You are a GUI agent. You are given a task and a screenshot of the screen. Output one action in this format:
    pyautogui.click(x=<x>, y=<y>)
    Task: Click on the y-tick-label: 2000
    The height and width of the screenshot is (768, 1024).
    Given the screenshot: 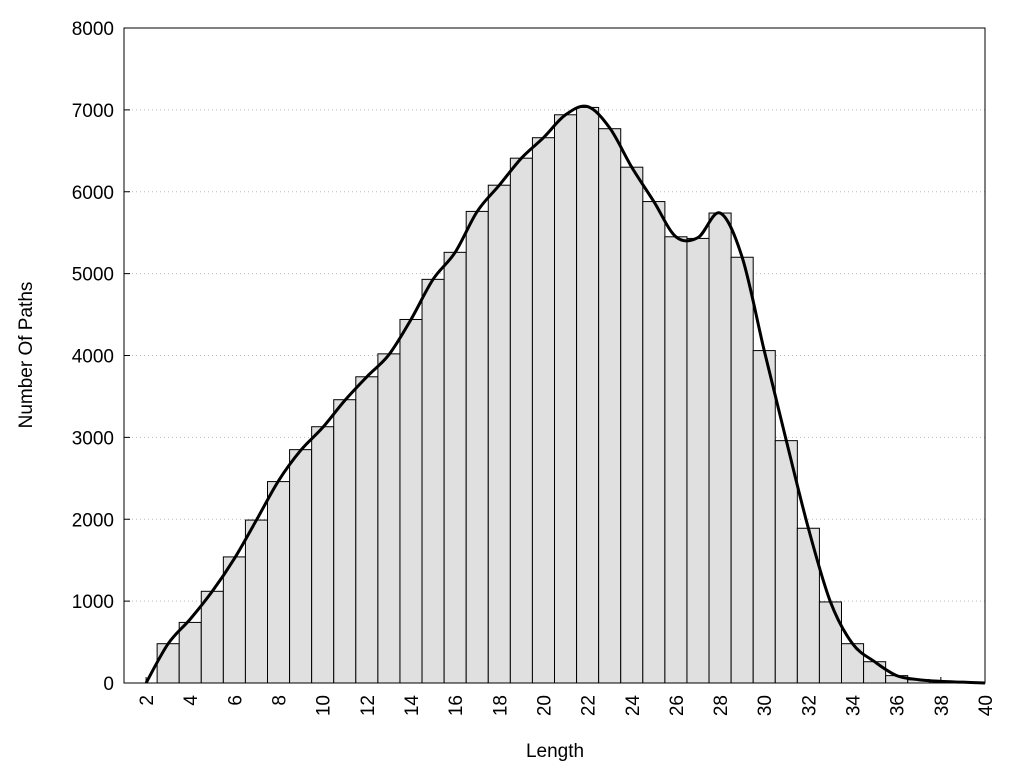 What is the action you would take?
    pyautogui.click(x=93, y=520)
    